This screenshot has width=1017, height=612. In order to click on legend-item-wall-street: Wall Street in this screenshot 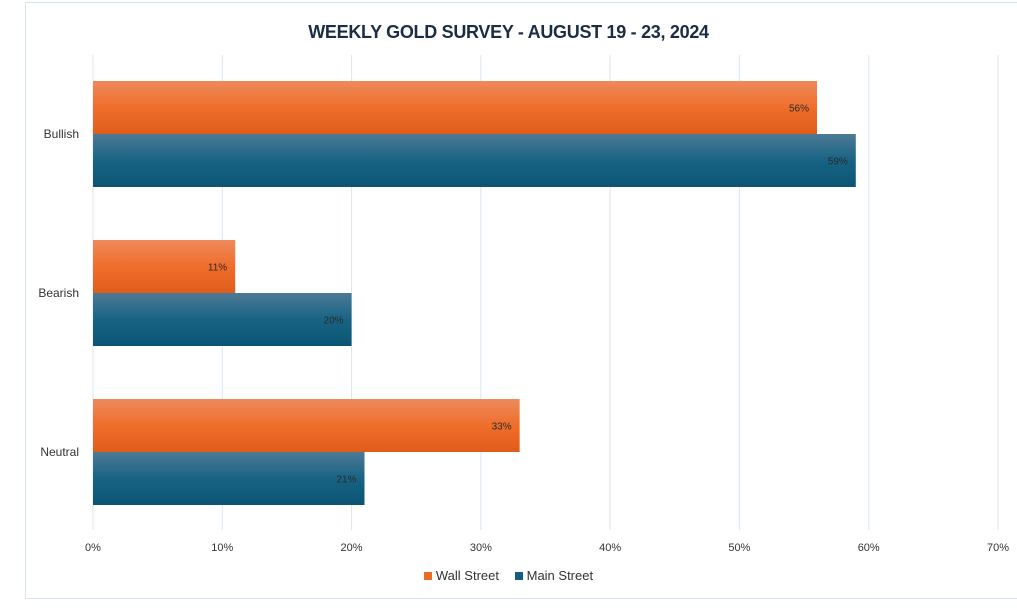, I will do `click(461, 575)`.